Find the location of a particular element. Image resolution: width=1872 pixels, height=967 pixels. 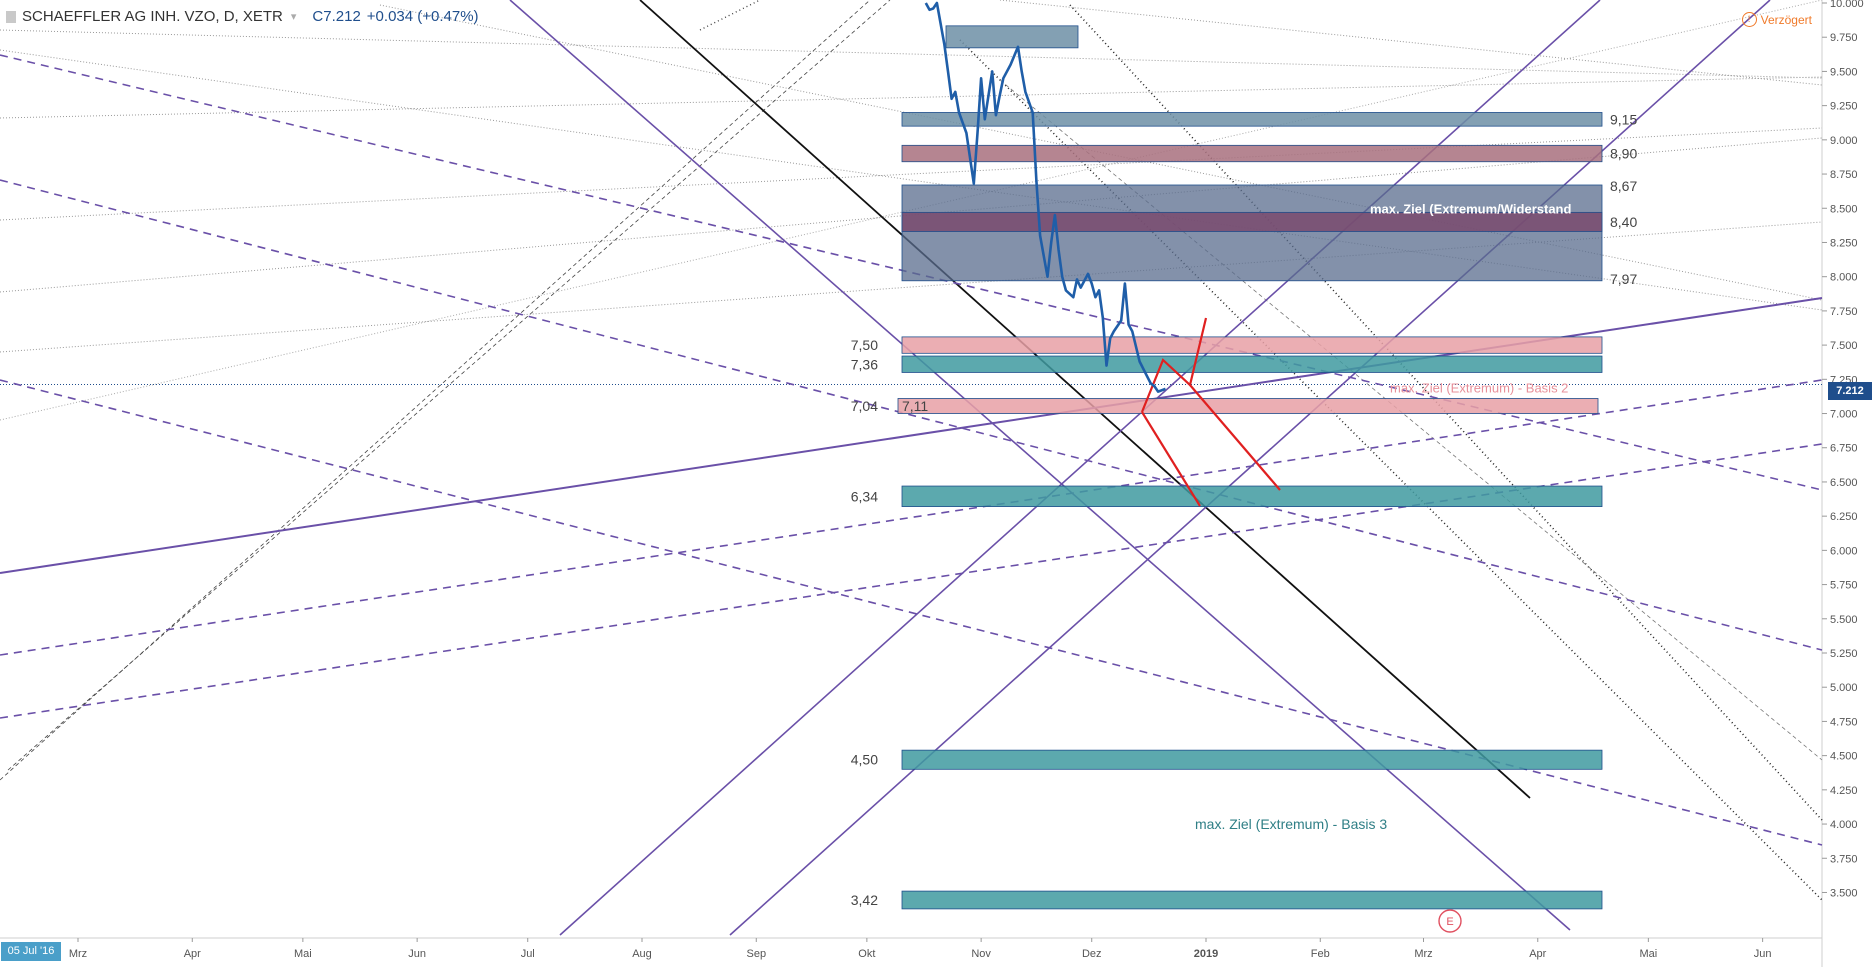

zone-price-label: 8,90 is located at coordinates (1623, 154).